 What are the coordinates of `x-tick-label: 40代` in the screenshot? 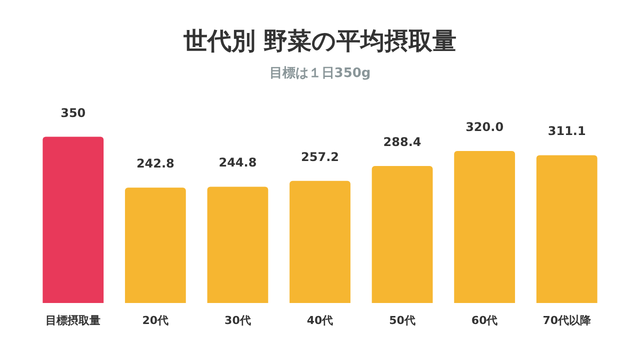 It's located at (320, 320).